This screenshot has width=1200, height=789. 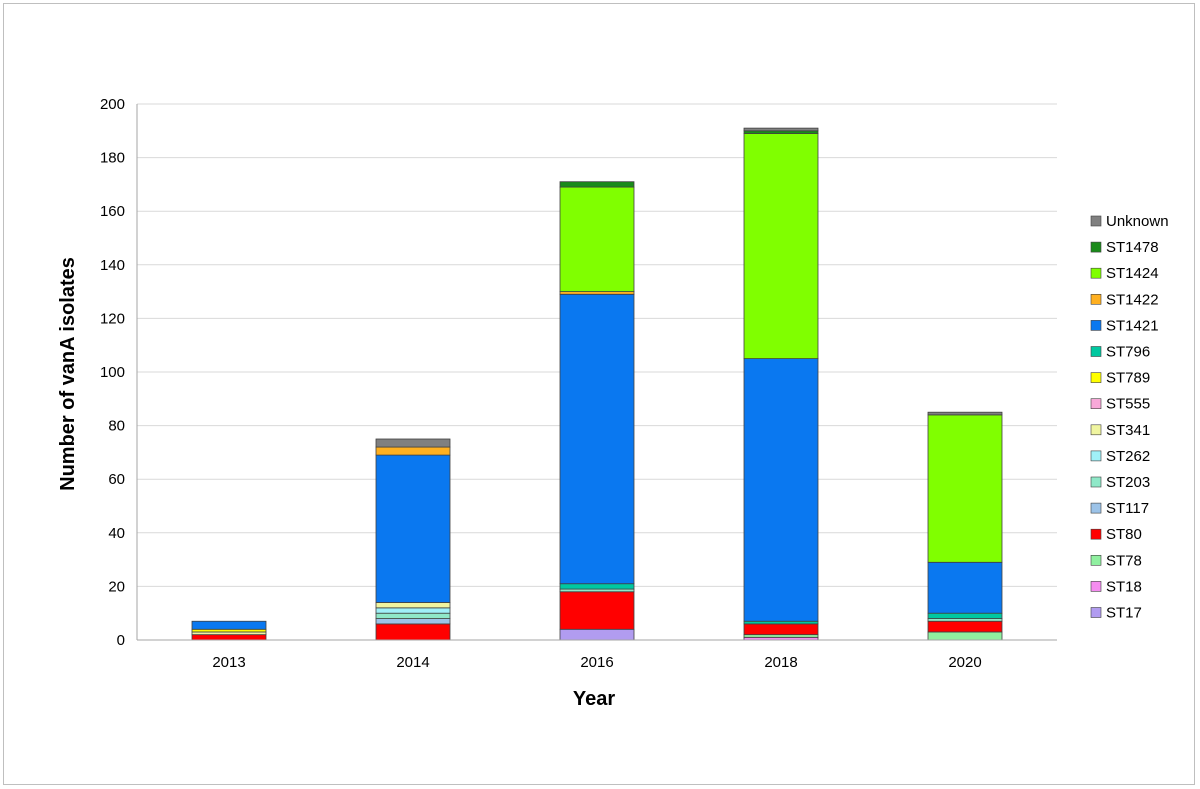 I want to click on legend-swatch-st78, so click(x=1096, y=560).